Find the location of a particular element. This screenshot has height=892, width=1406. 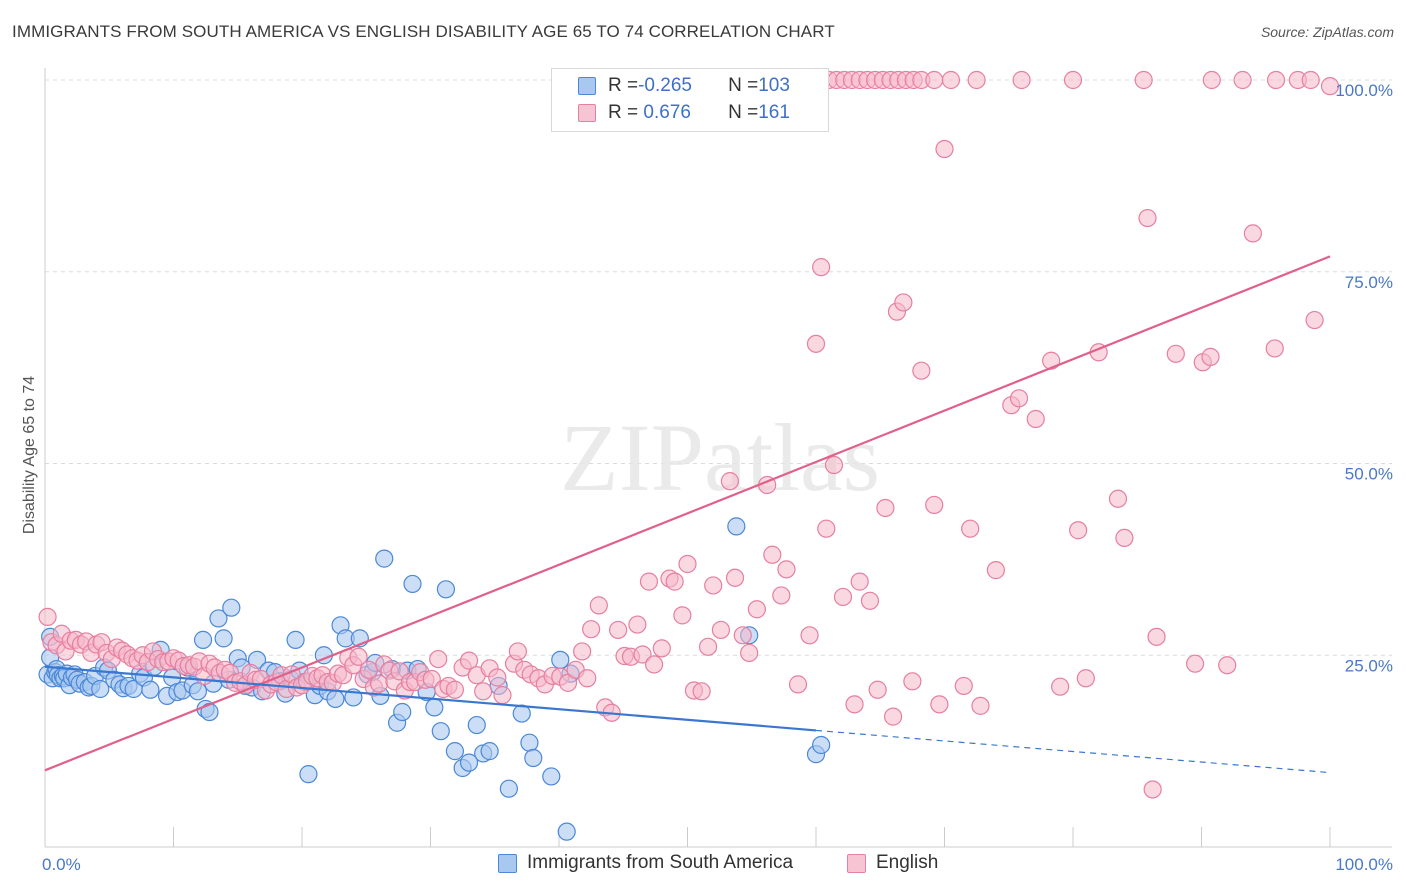

trend-line-immigrants-extrapolated is located at coordinates (1073, 751).